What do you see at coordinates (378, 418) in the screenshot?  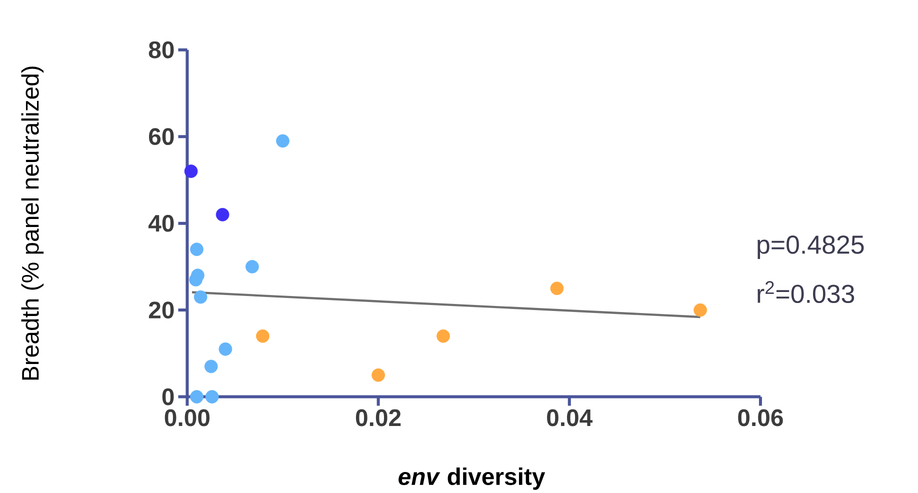 I see `x-tick-label: 0.02` at bounding box center [378, 418].